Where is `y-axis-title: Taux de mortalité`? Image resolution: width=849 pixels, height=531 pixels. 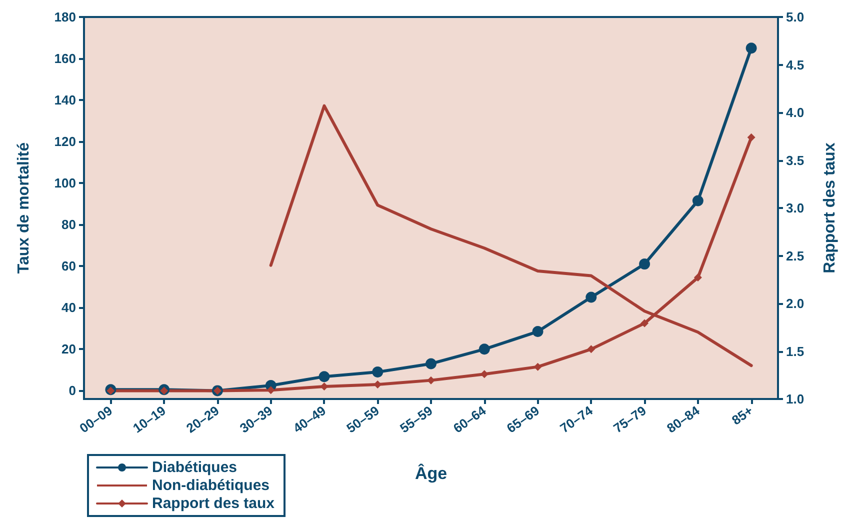
y-axis-title: Taux de mortalité is located at coordinates (24, 208).